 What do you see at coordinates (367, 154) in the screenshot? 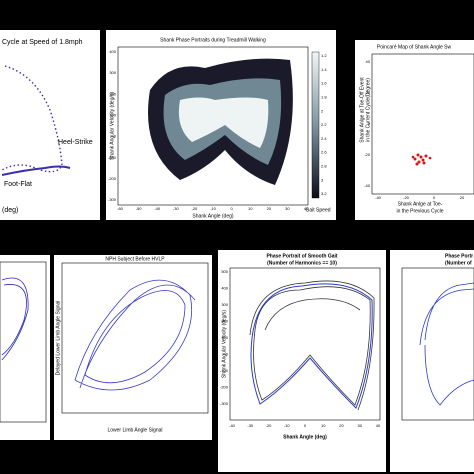
I see `y-tick-label: -20` at bounding box center [367, 154].